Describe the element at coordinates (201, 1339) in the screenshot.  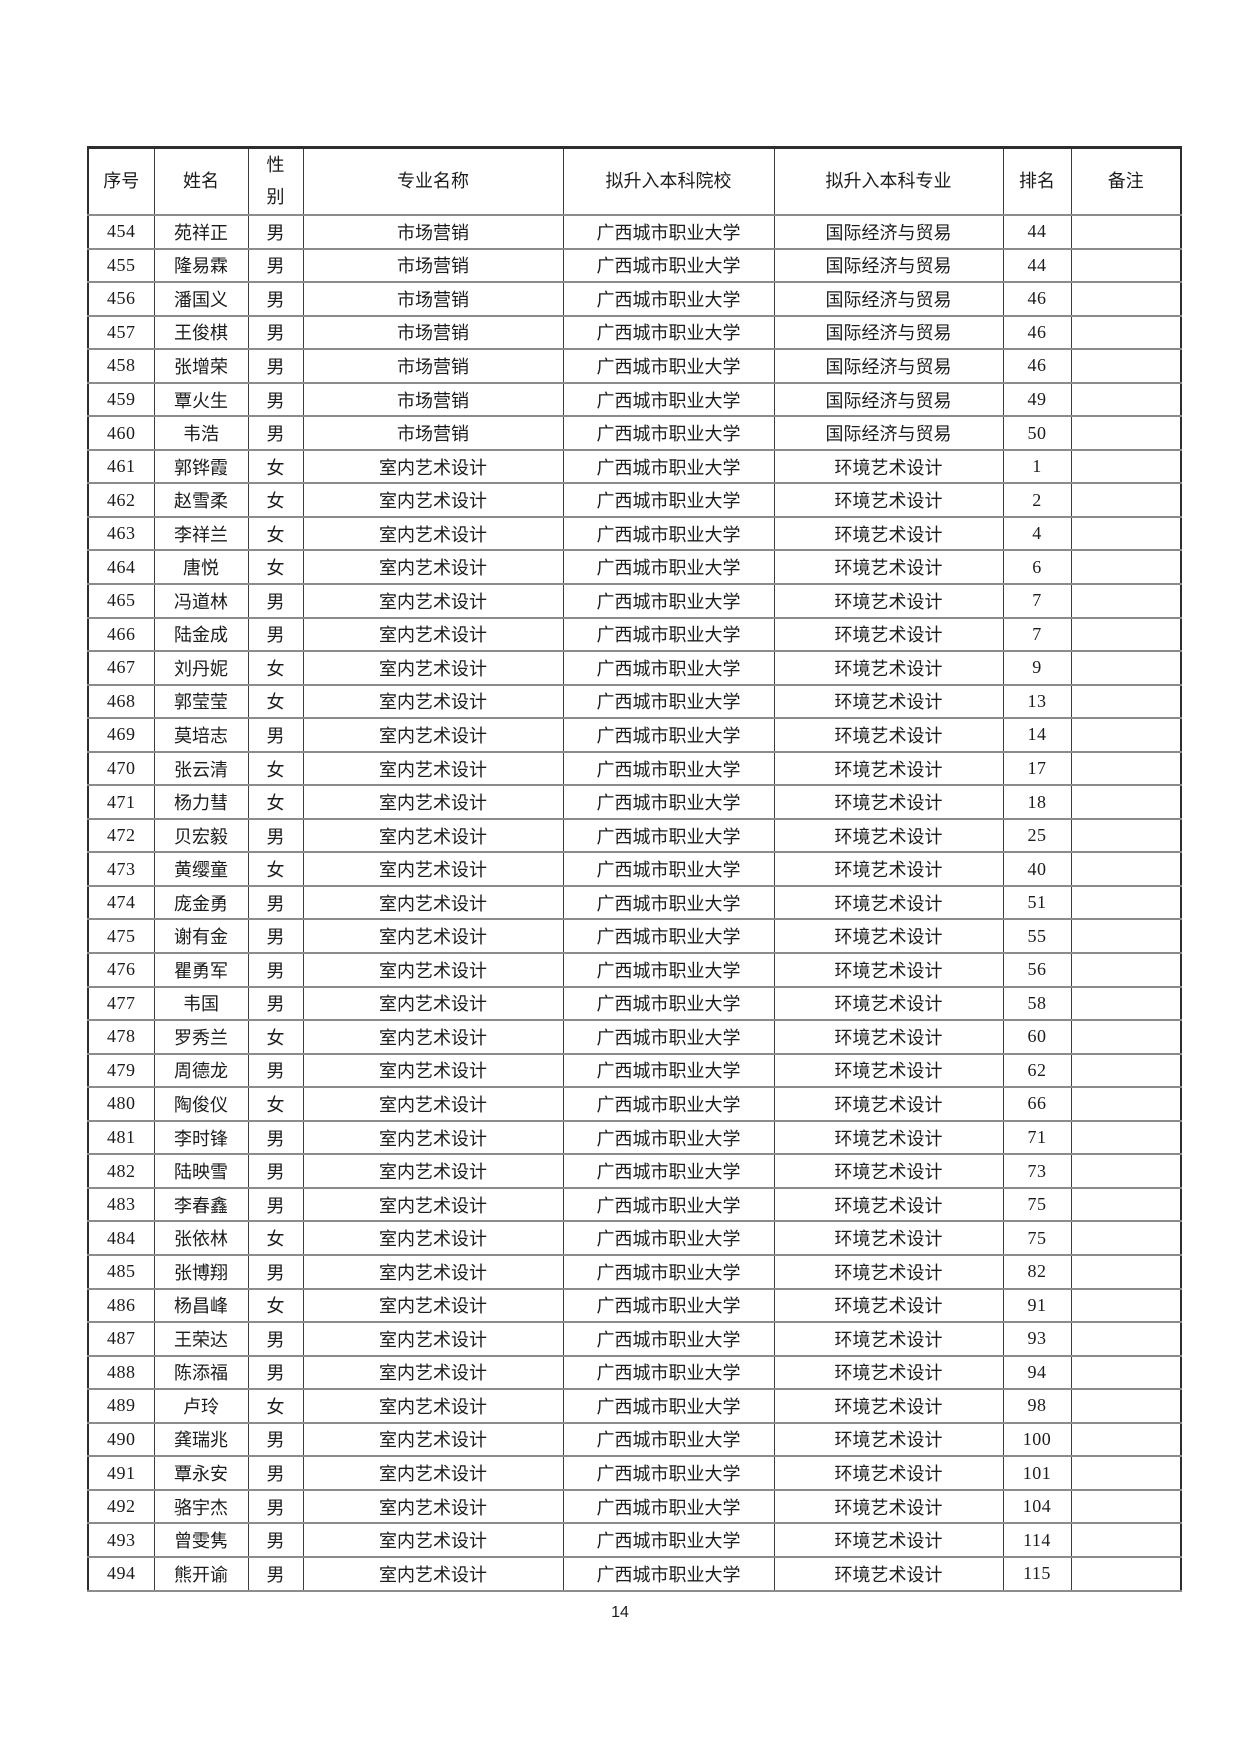
I see `cell-name: 王荣达` at that location.